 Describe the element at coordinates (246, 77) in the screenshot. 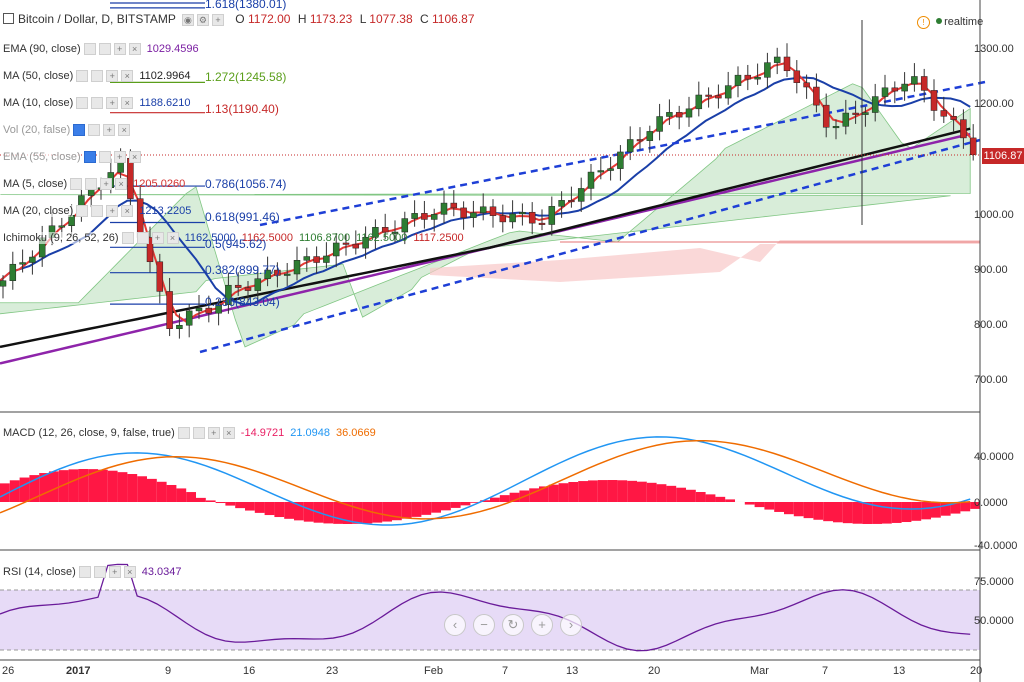

I see `fib-level-label: 1.272(1245.58)` at that location.